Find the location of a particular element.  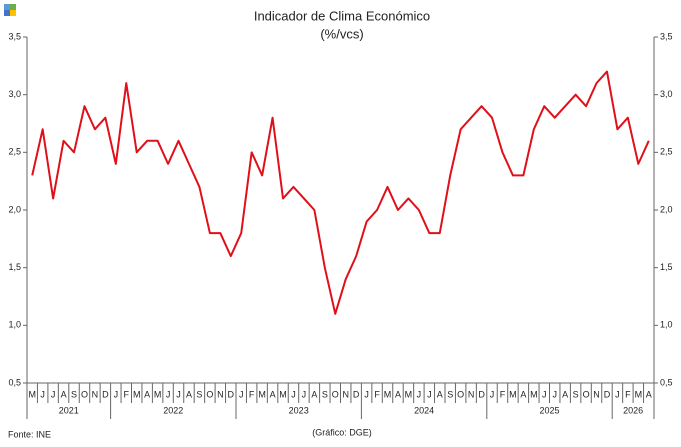

y-tick-label-right: 1,0 is located at coordinates (666, 325).